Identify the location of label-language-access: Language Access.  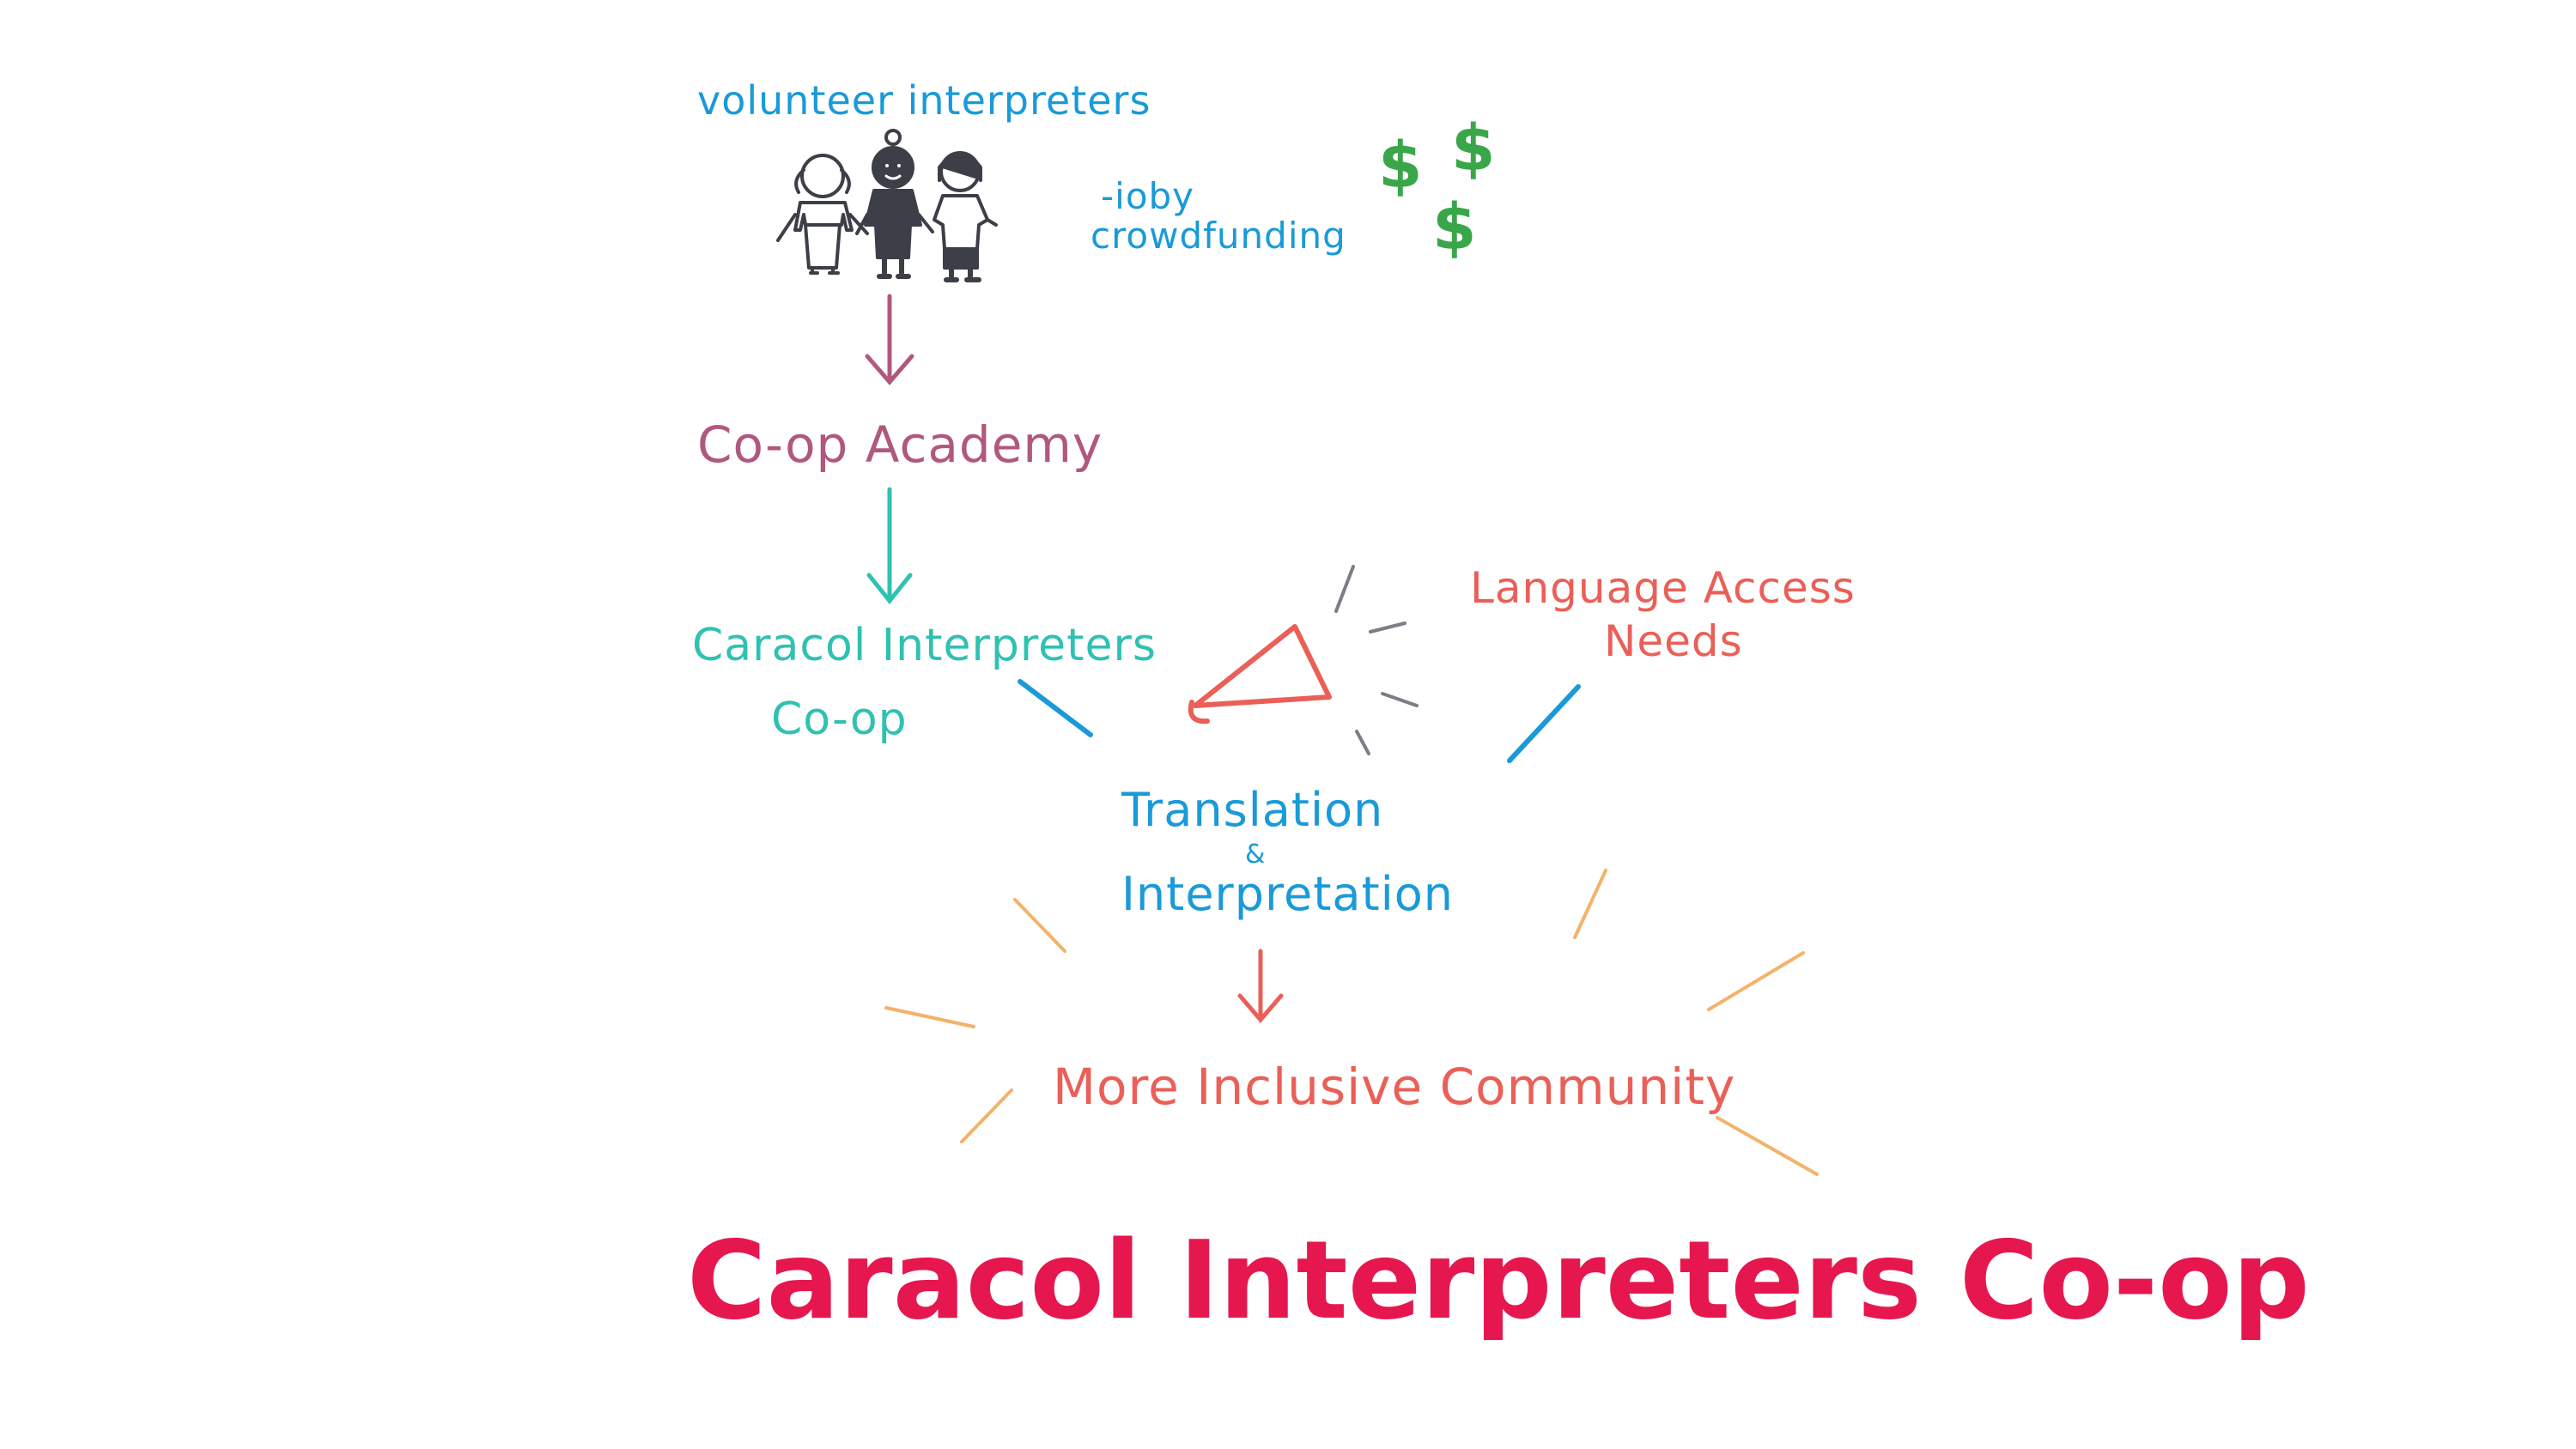
(1663, 588).